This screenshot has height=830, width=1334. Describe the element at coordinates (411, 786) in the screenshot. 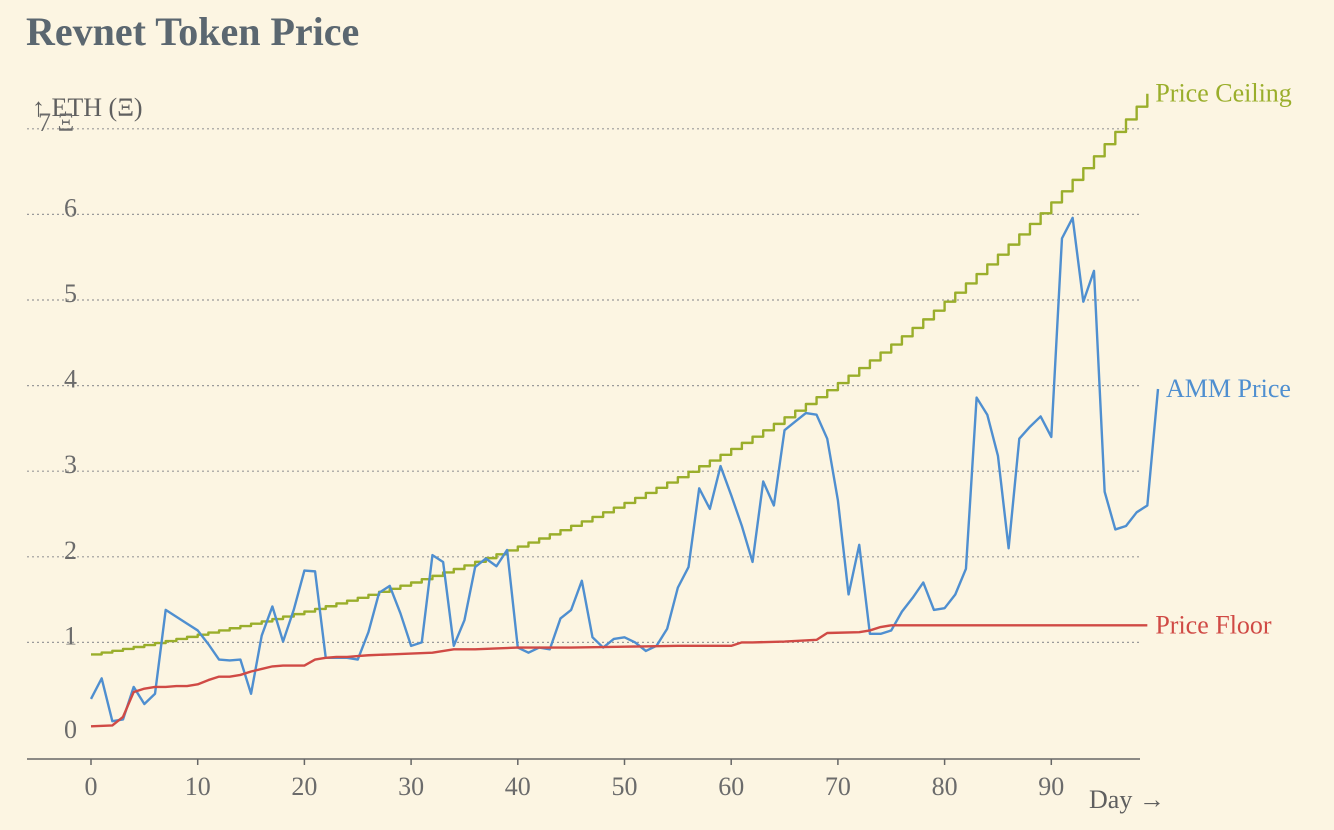

I see `x-tick-label-30: 30` at that location.